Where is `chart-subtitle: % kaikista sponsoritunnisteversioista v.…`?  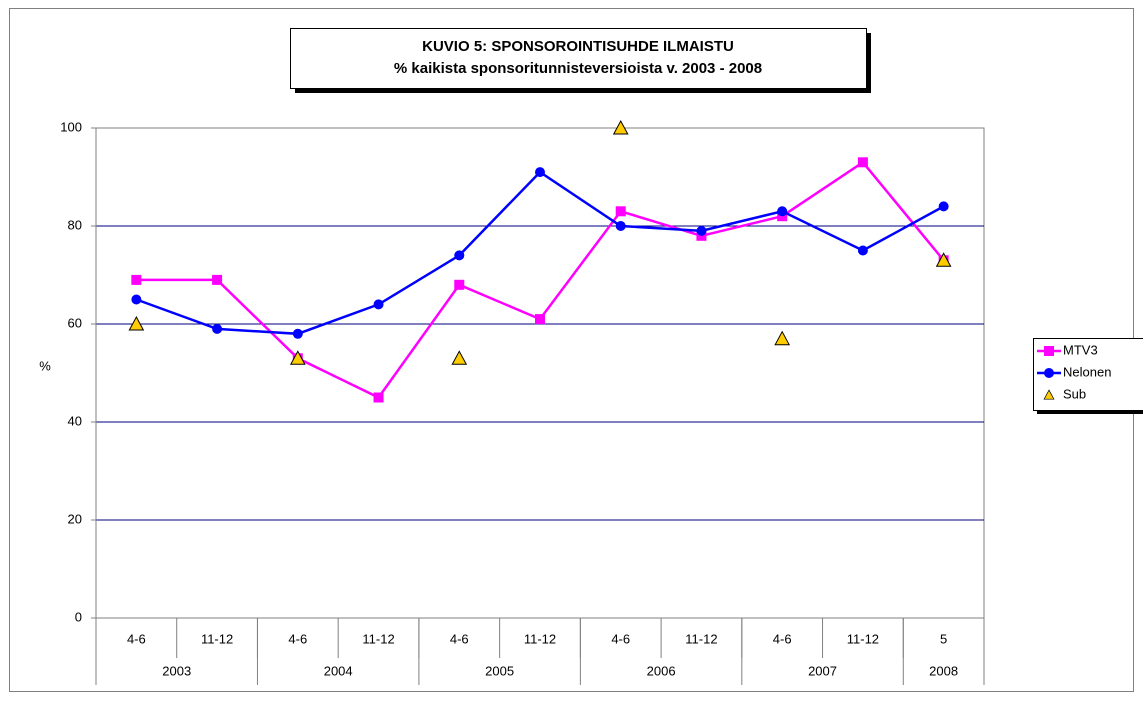
chart-subtitle: % kaikista sponsoritunnisteversioista v.… is located at coordinates (578, 68).